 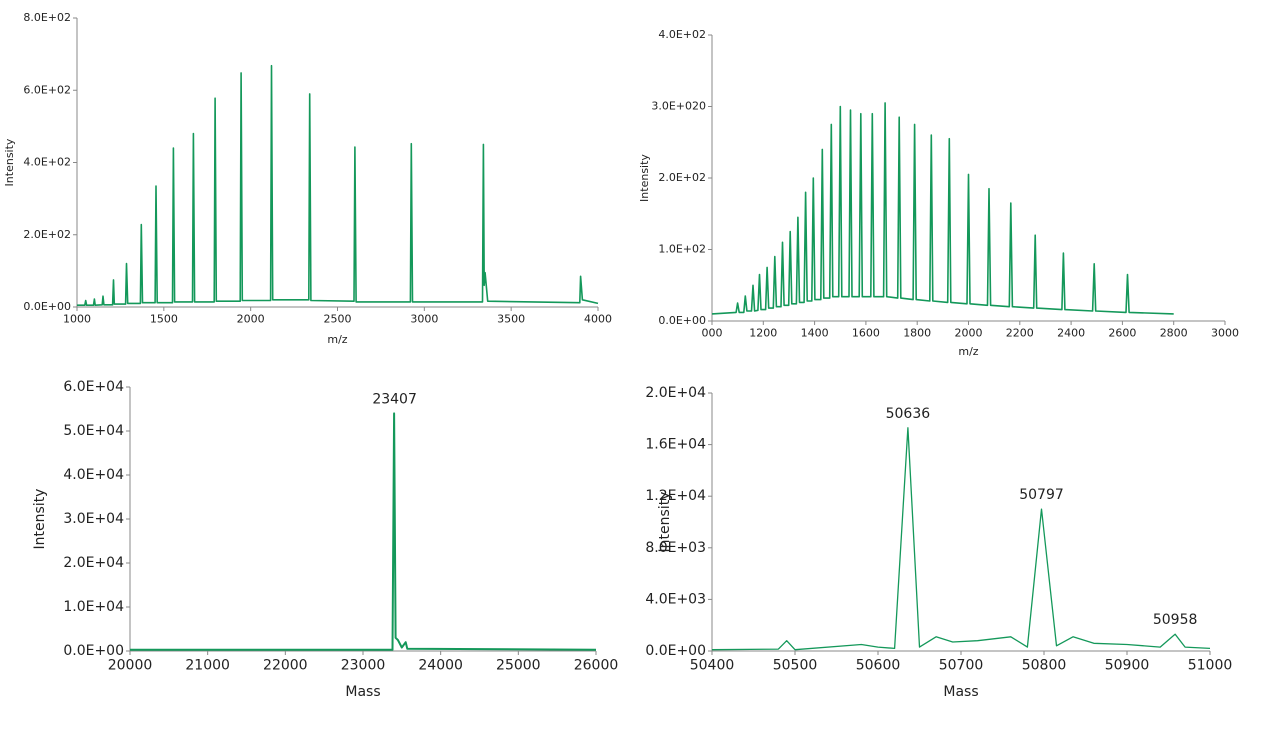 What do you see at coordinates (712, 333) in the screenshot?
I see `x-tick-label: 000` at bounding box center [712, 333].